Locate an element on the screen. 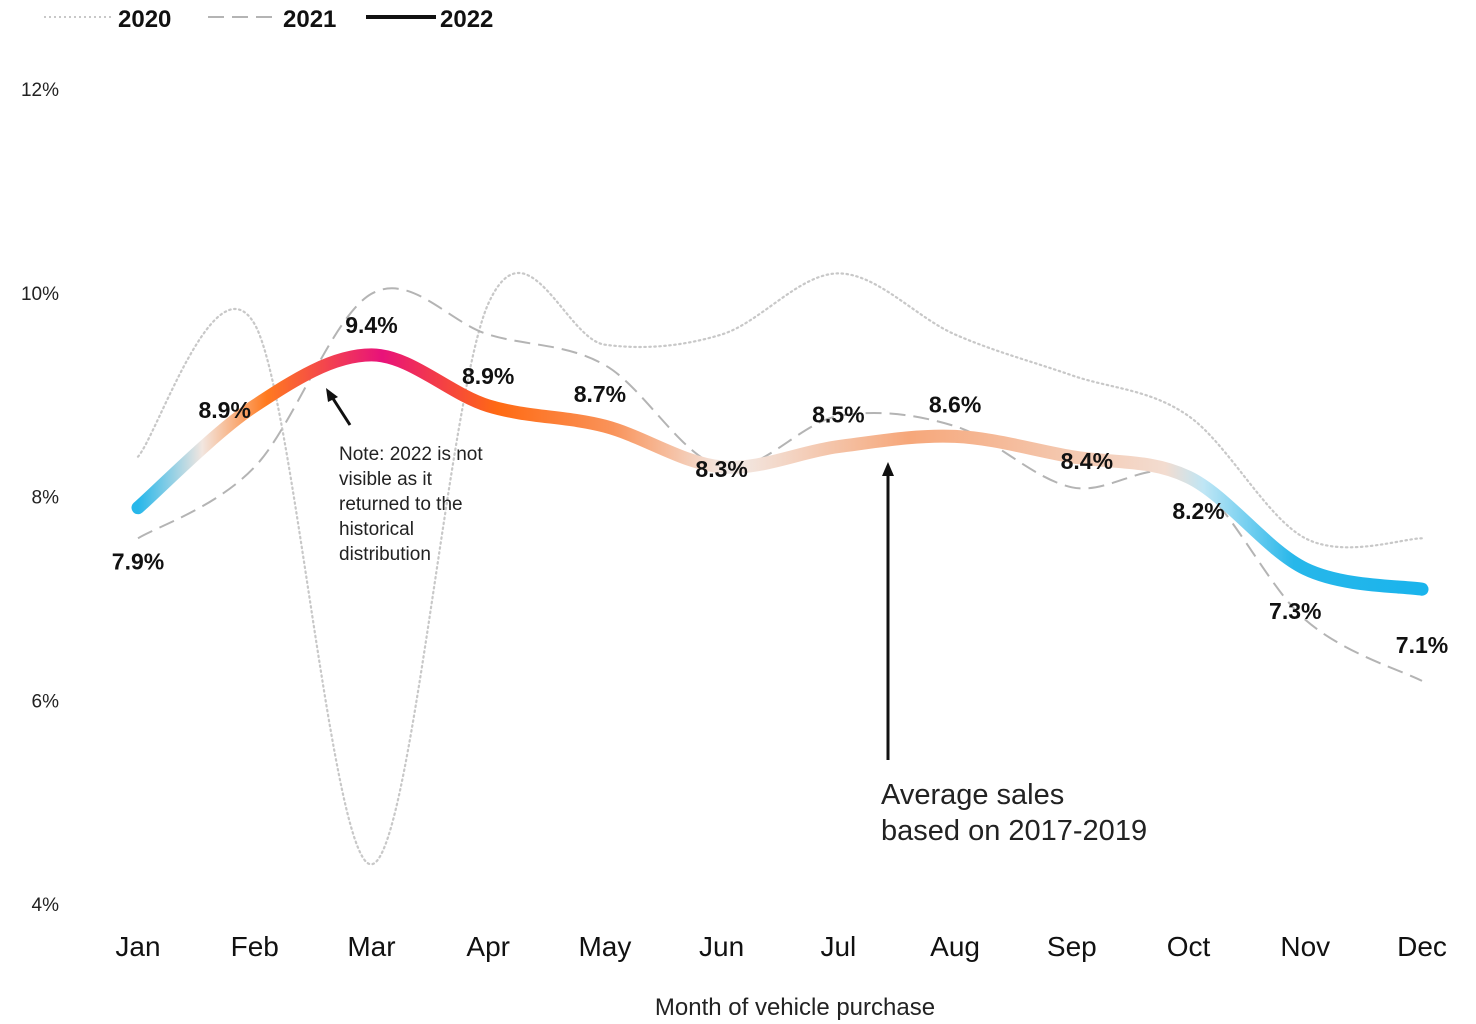 Image resolution: width=1476 pixels, height=1024 pixels. note-line-2: visible as it is located at coordinates (386, 479).